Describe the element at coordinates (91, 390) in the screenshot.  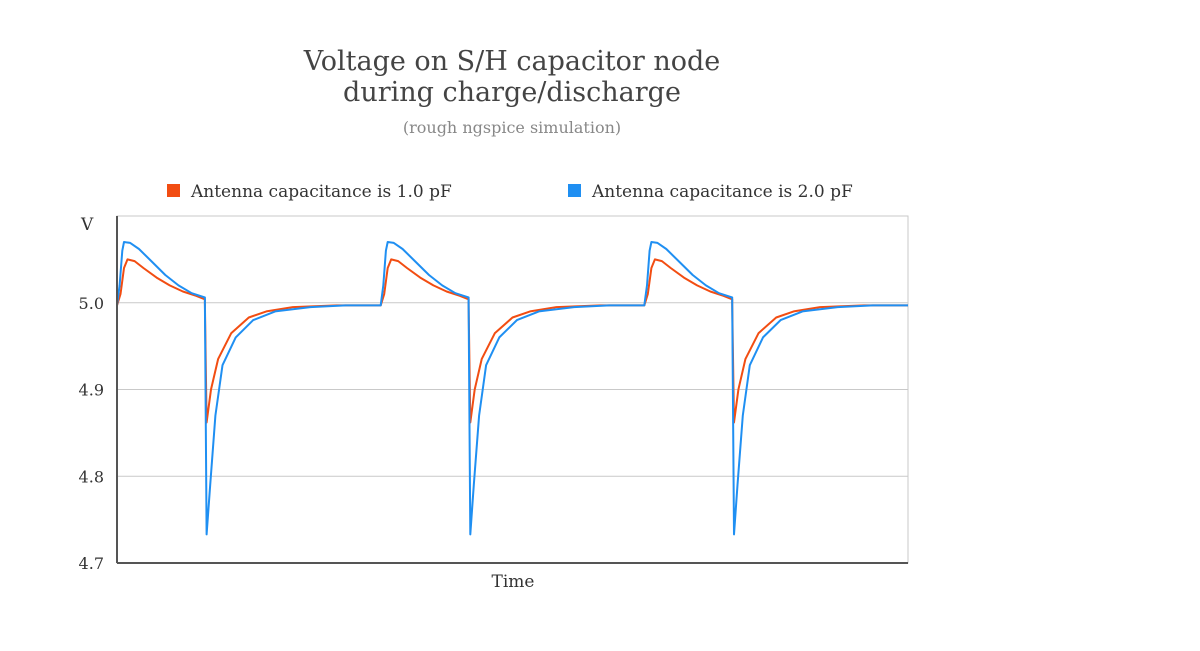
I see `y-tick-label-2: 4.9` at that location.